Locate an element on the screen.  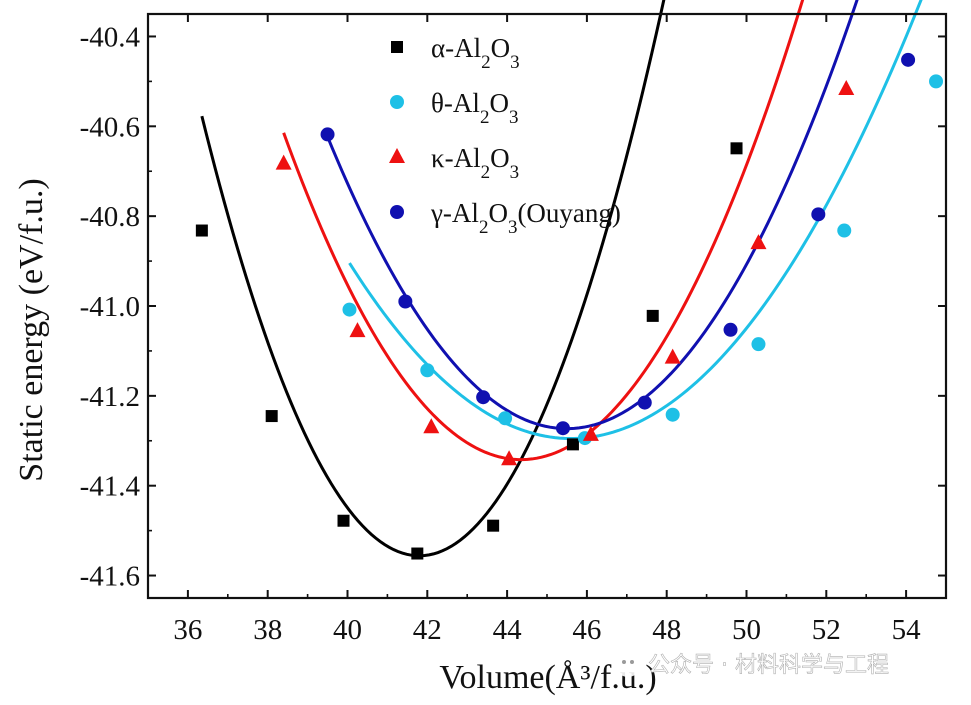
legend-entry-1: θ-Al2O3 is located at coordinates (454, 108).